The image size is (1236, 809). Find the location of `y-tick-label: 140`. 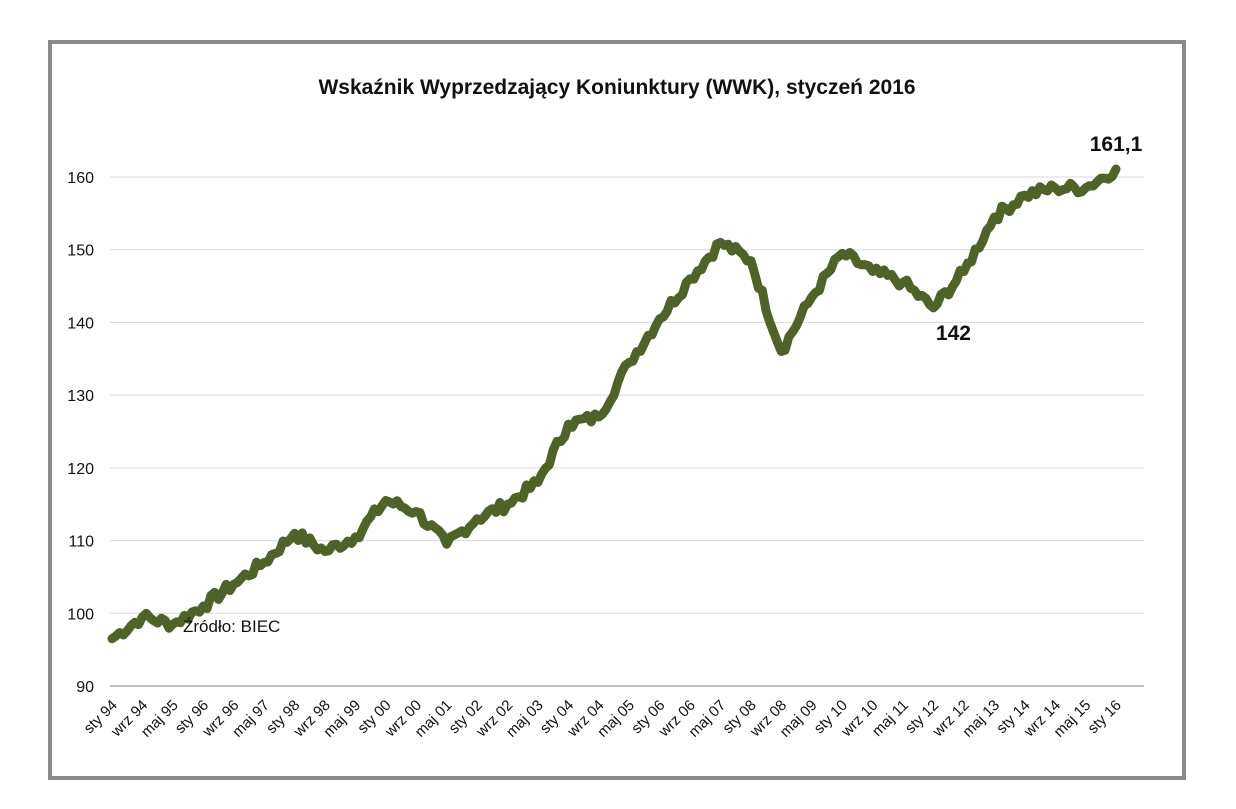

y-tick-label: 140 is located at coordinates (80, 323).